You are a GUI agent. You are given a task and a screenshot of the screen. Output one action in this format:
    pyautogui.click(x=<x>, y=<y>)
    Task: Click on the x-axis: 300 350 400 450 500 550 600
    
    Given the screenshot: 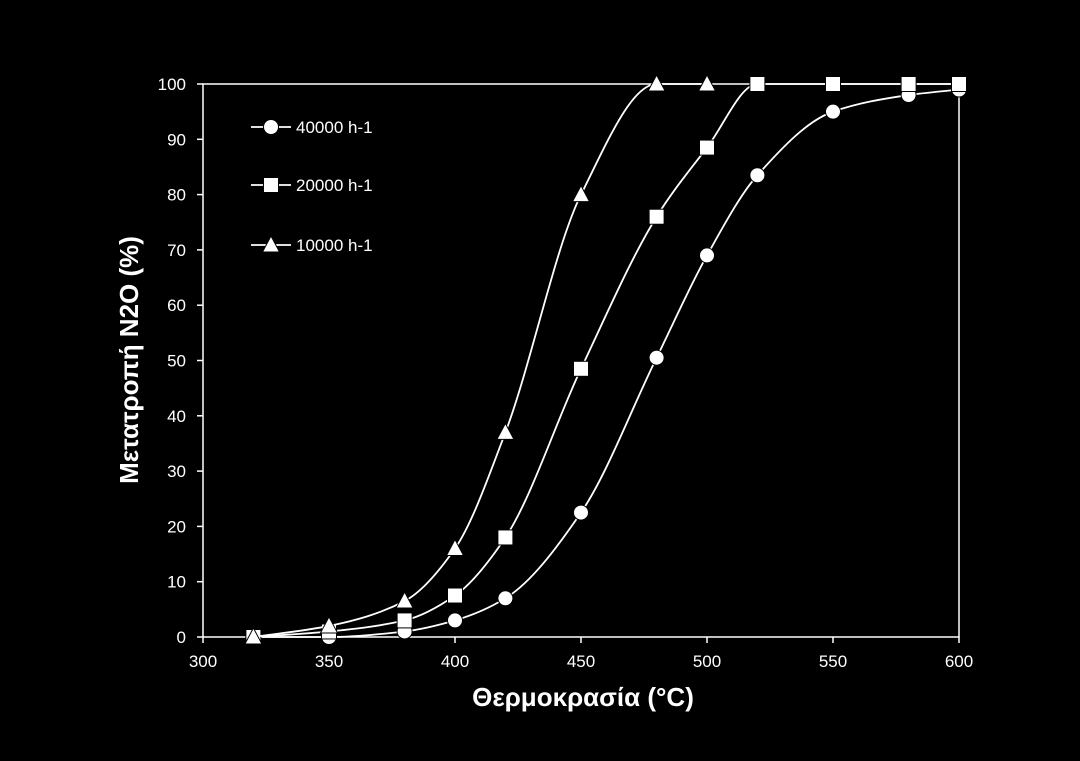 What is the action you would take?
    pyautogui.click(x=581, y=654)
    